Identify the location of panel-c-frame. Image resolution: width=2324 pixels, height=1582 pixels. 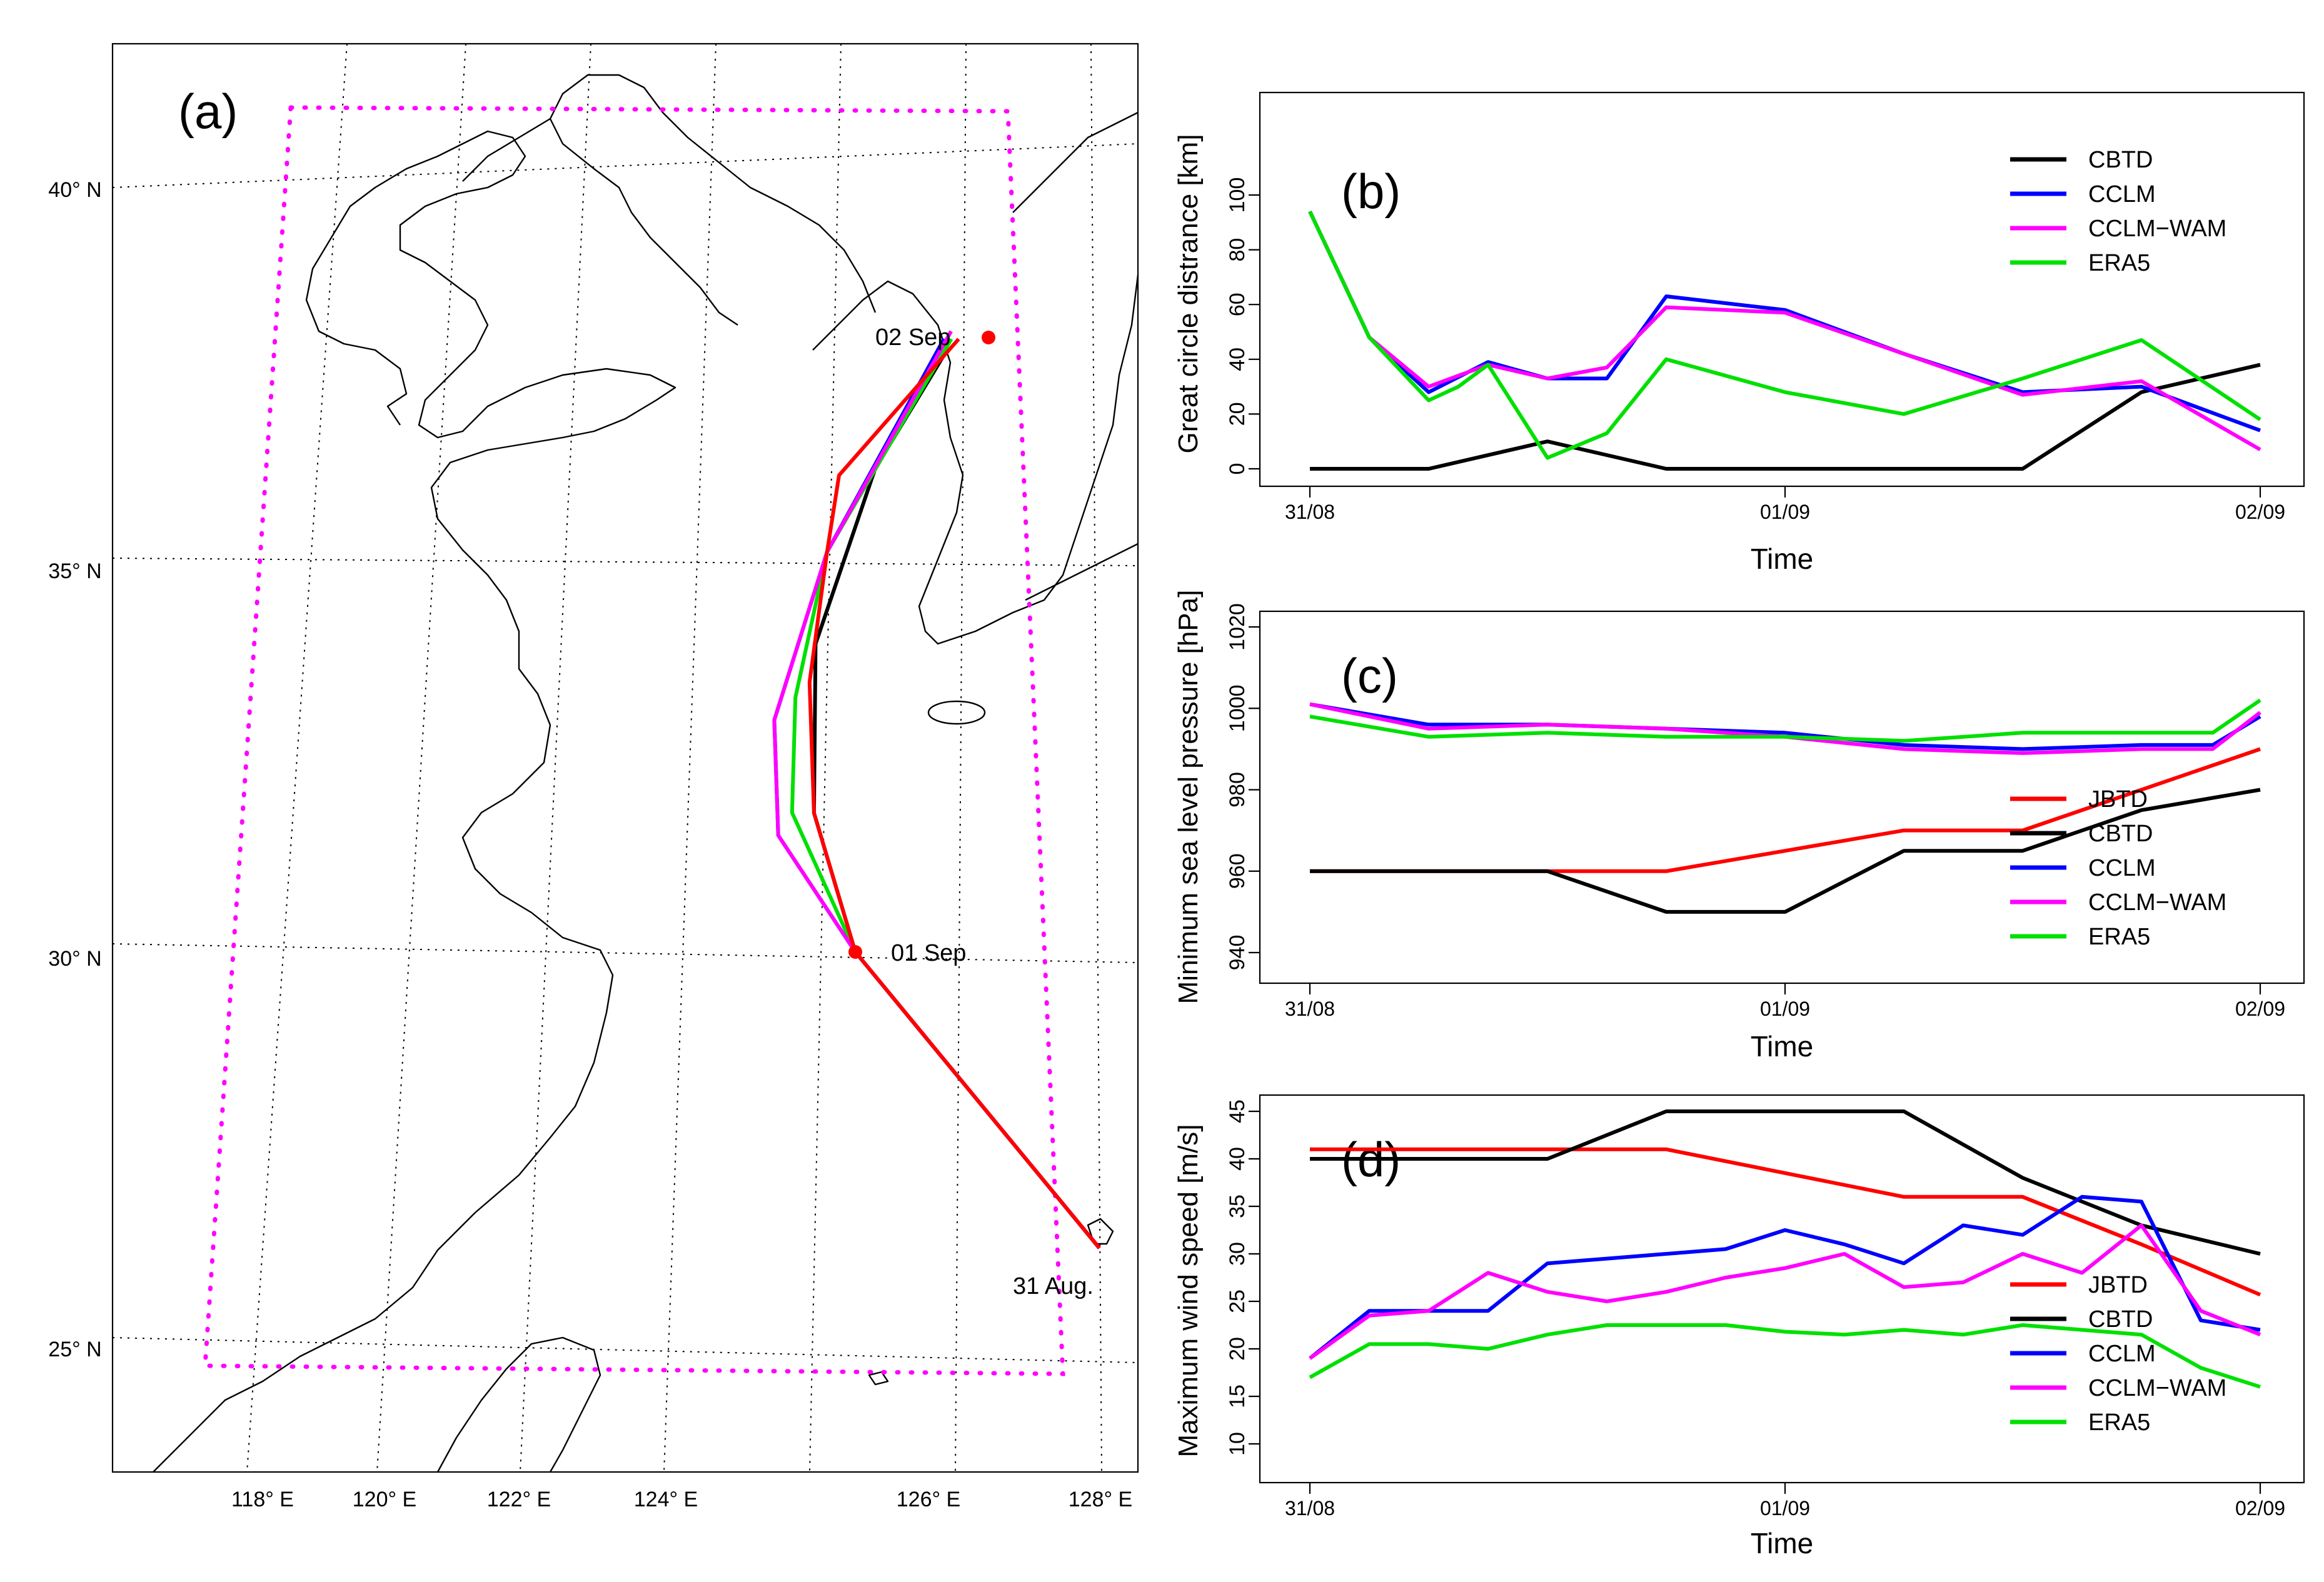
(1782, 797).